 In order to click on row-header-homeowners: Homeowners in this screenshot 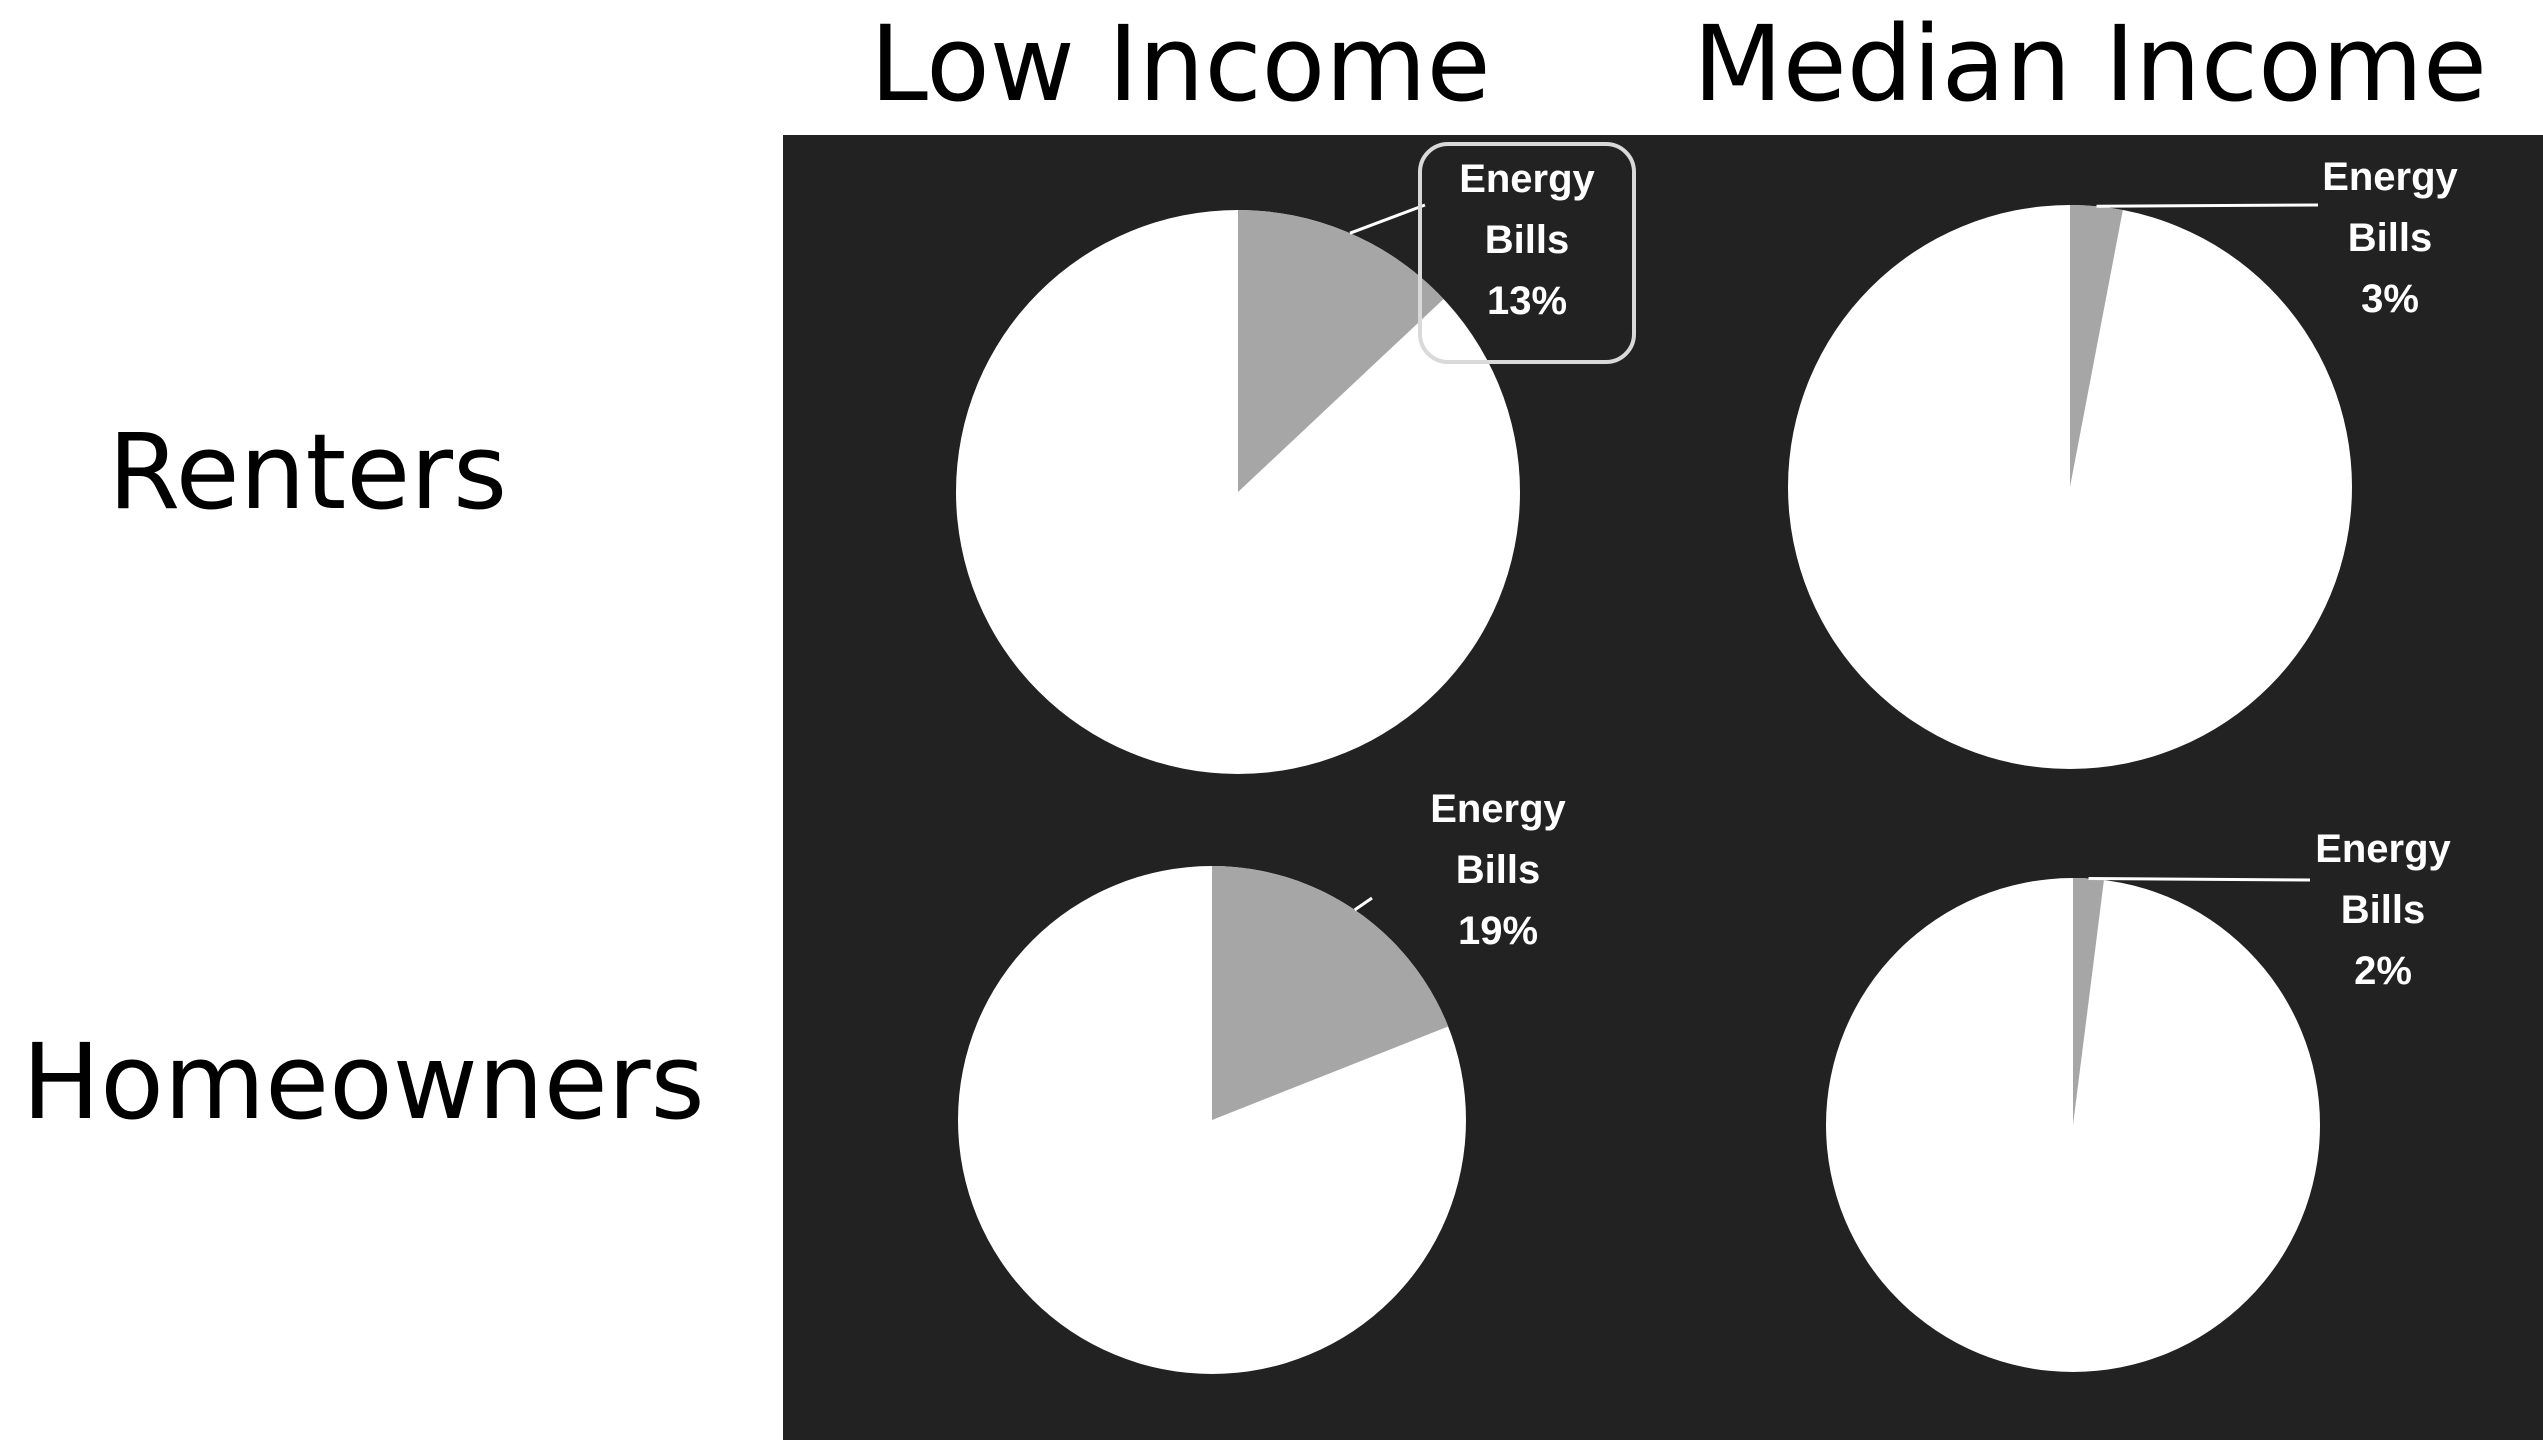, I will do `click(363, 1082)`.